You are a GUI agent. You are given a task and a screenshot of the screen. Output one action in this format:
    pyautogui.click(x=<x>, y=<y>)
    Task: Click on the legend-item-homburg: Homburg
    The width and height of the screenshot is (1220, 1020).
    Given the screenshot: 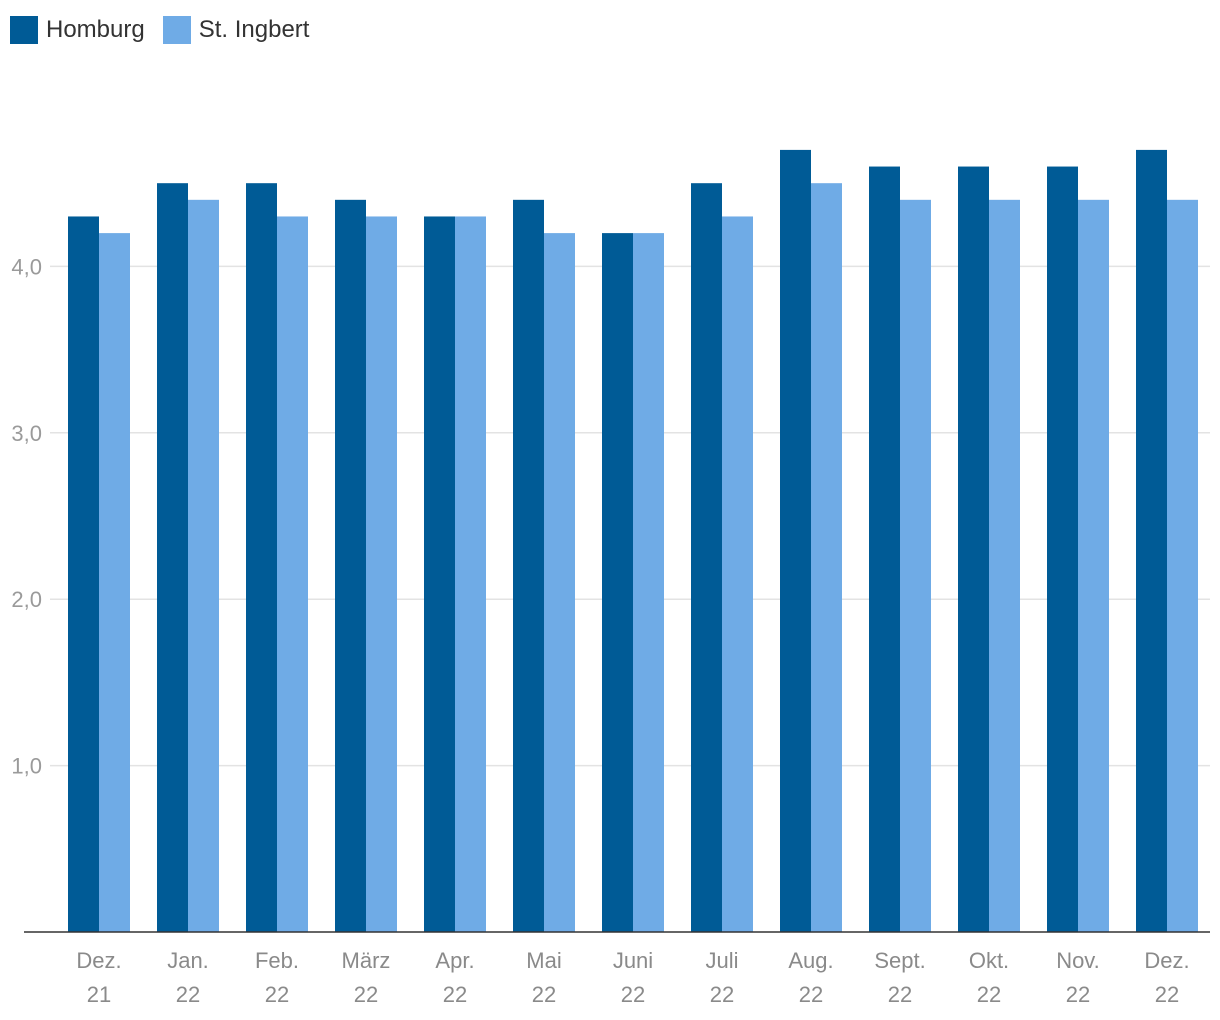 What is the action you would take?
    pyautogui.click(x=77, y=30)
    